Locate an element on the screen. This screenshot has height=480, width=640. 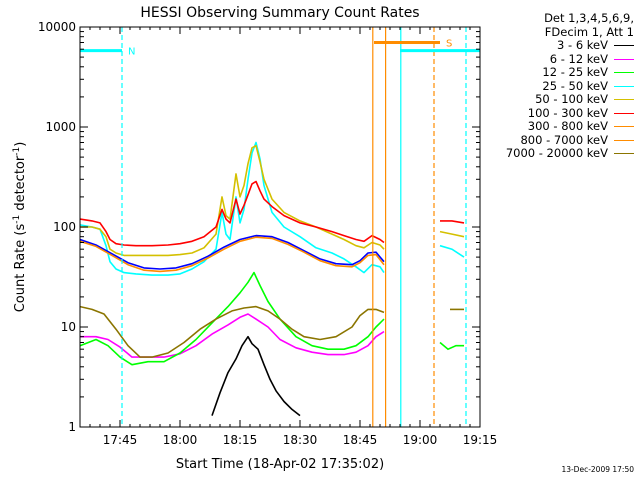
y-axis-label: Count Rate (s-1 detector-1) is located at coordinates (20, 227).